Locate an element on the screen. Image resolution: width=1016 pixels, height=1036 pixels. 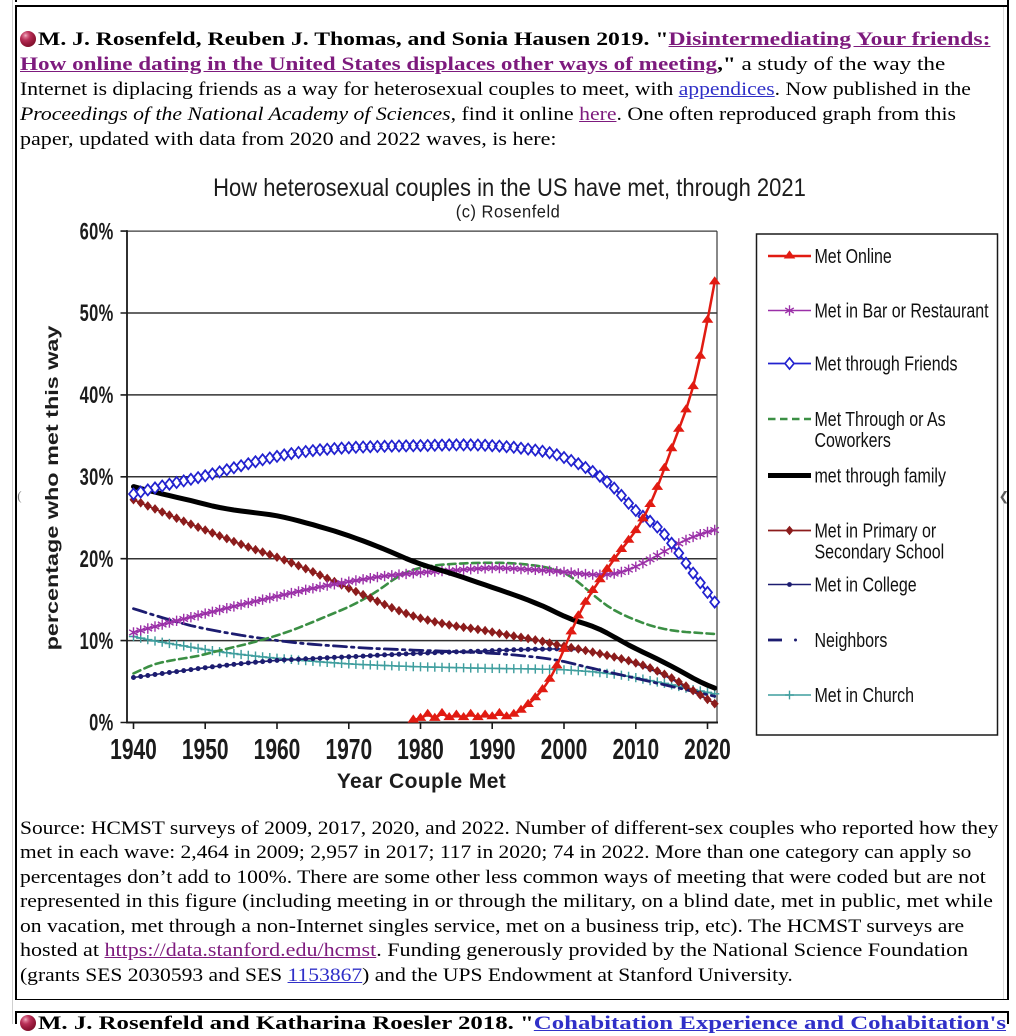
svg-text: 10% is located at coordinates (97, 641).